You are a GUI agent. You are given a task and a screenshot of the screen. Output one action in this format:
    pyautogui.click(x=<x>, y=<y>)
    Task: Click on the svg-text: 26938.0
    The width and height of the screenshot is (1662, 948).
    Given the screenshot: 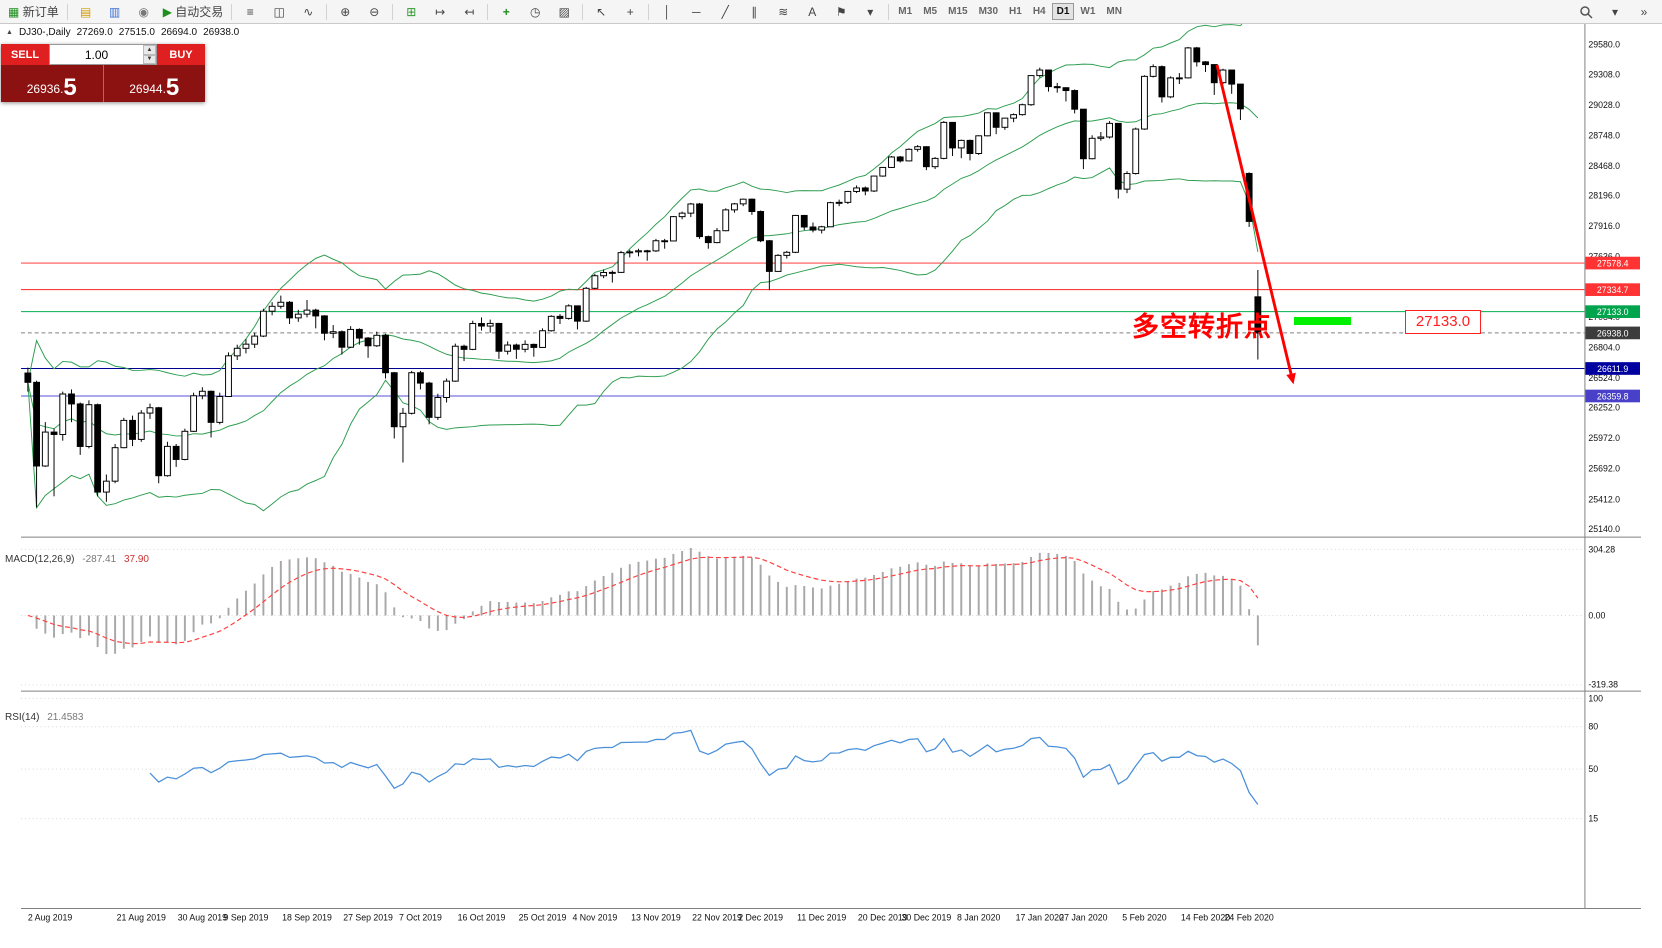 What is the action you would take?
    pyautogui.click(x=1613, y=333)
    